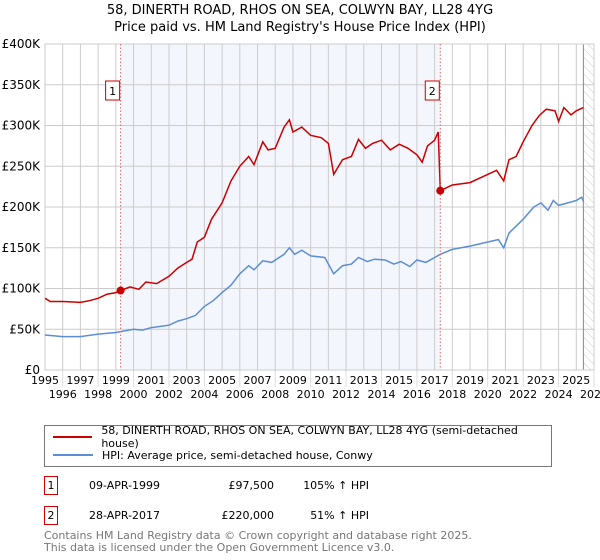 The width and height of the screenshot is (600, 560). Describe the element at coordinates (151, 380) in the screenshot. I see `x-tick-label: 2001` at that location.